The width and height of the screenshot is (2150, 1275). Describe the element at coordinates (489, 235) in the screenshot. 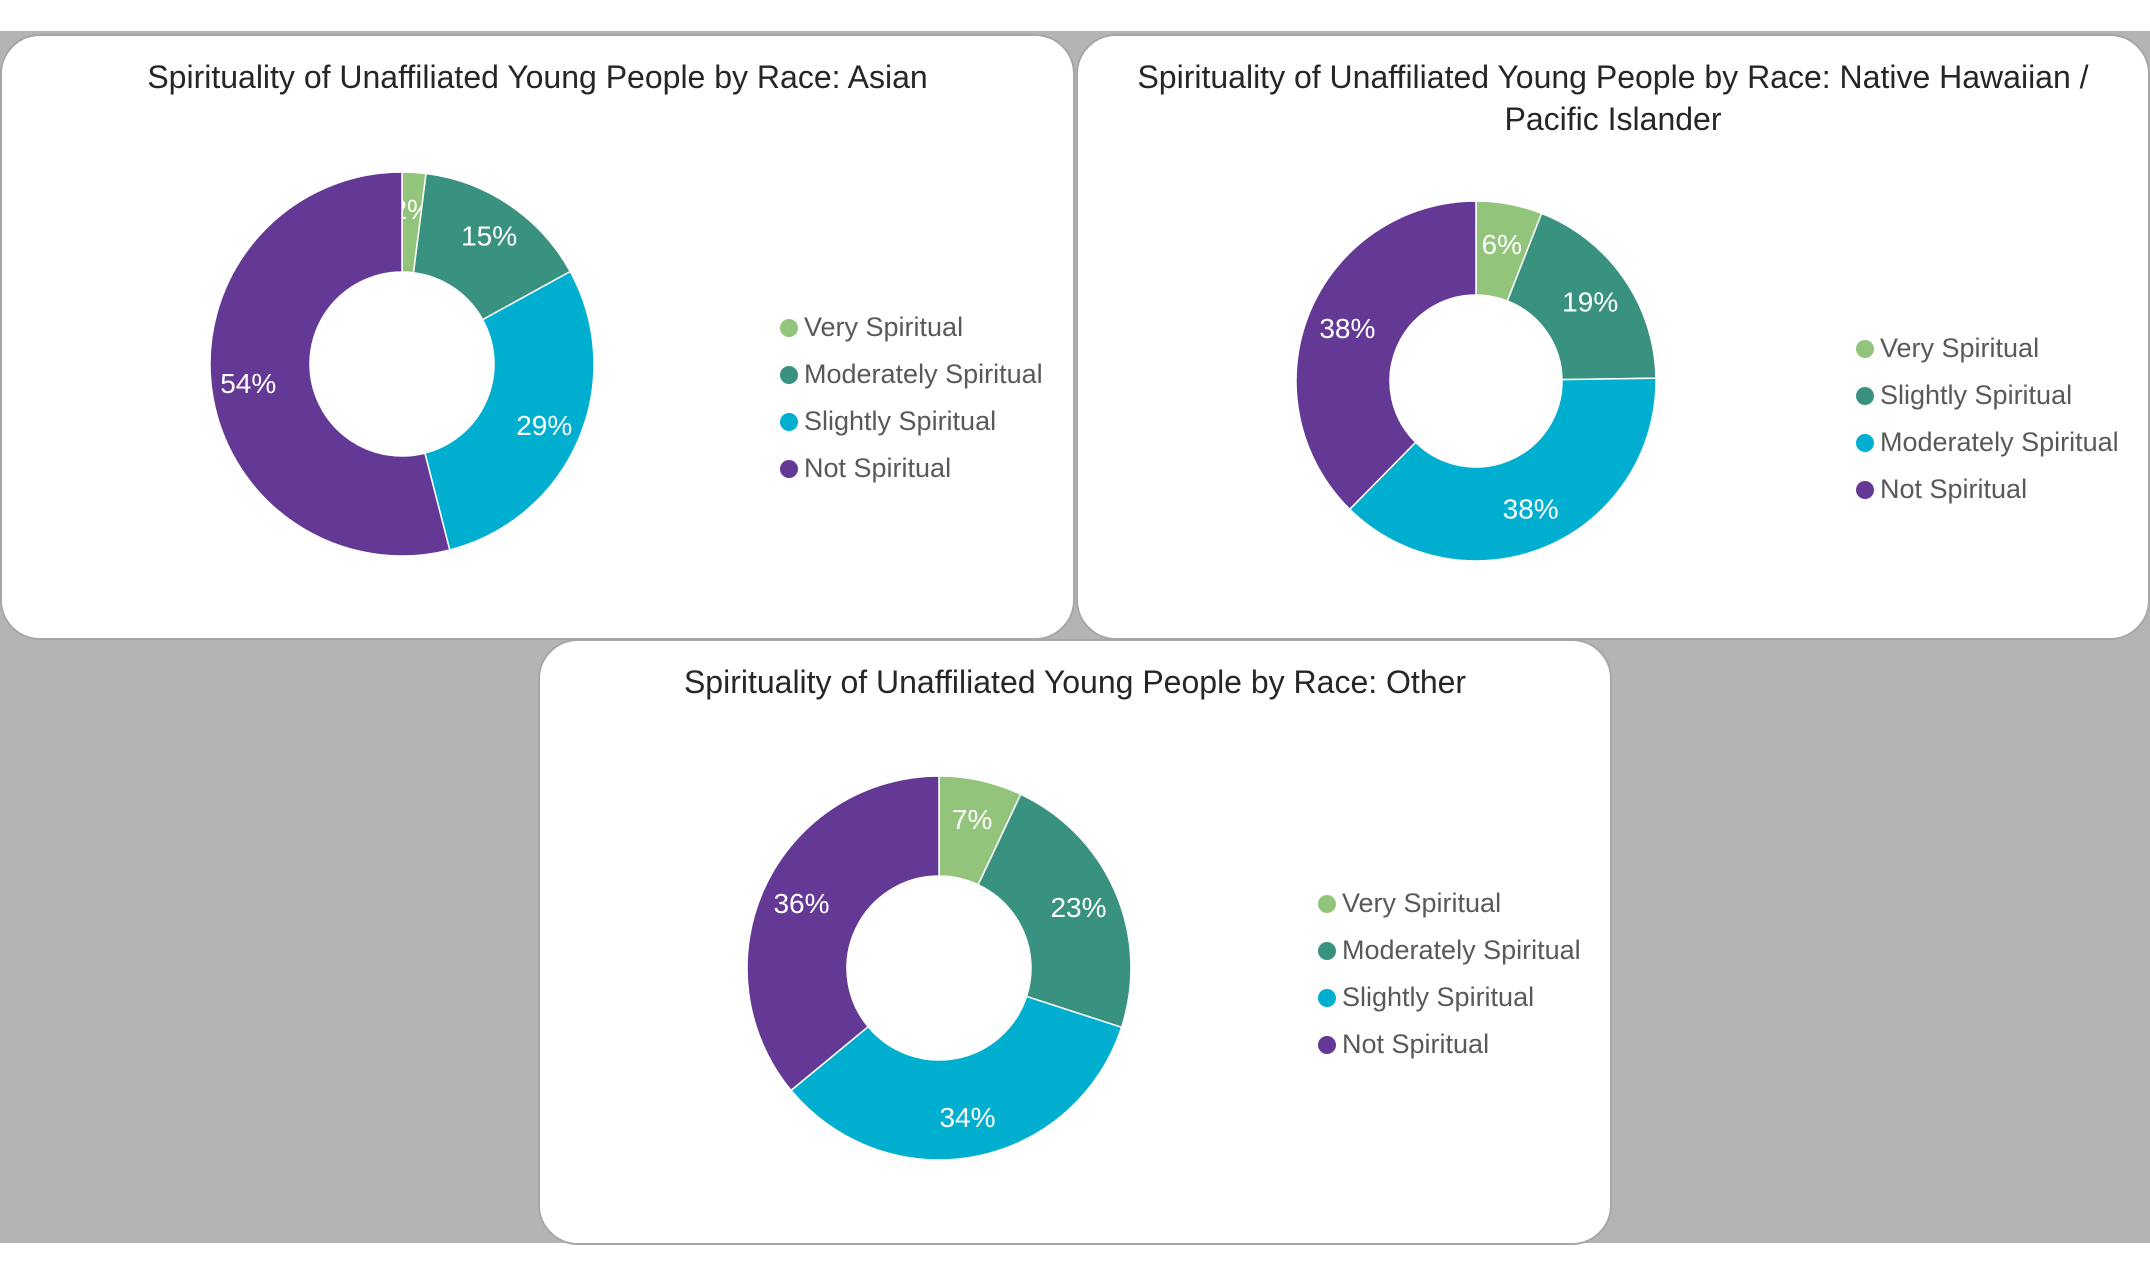

I see `data-label-moderately-spiritual: 15%` at that location.